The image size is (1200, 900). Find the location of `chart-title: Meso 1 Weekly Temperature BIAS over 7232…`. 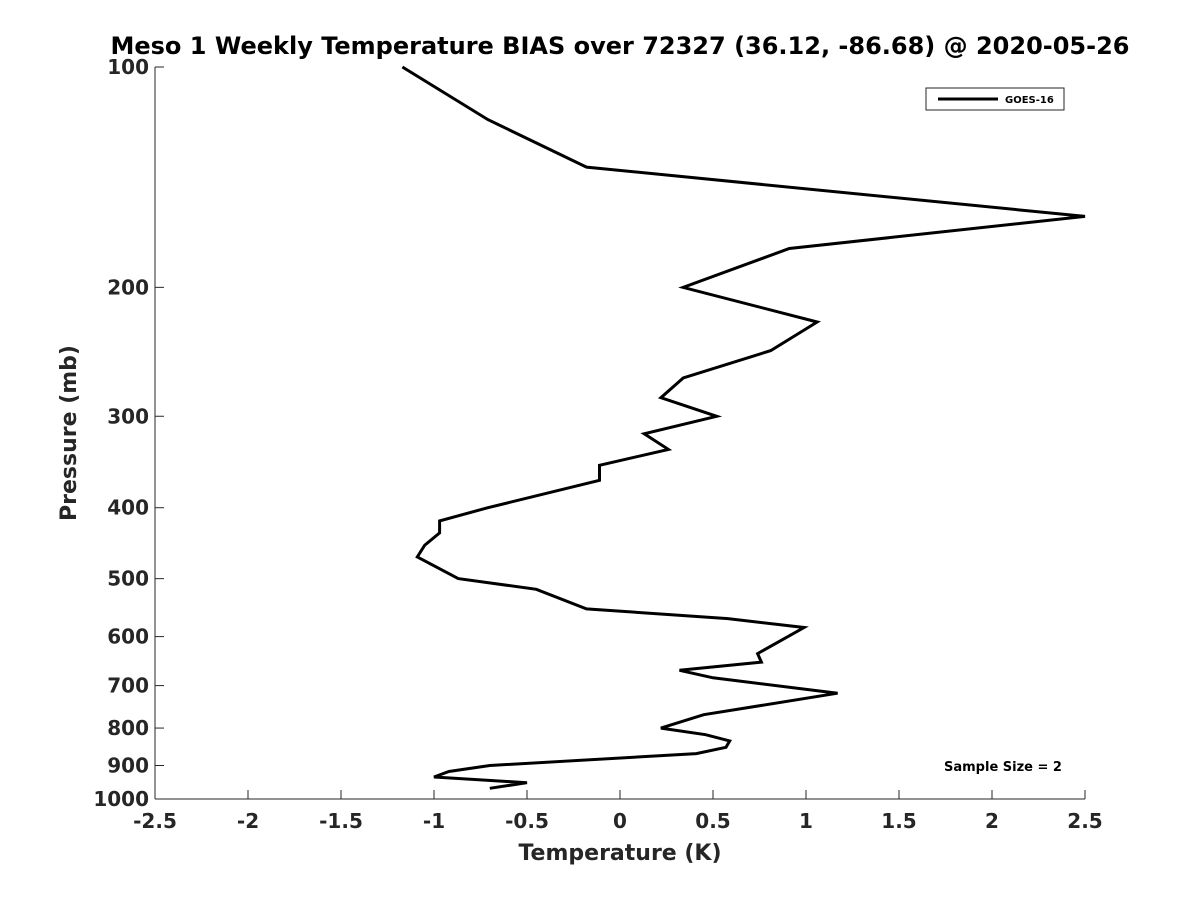

chart-title: Meso 1 Weekly Temperature BIAS over 7232… is located at coordinates (619, 46).